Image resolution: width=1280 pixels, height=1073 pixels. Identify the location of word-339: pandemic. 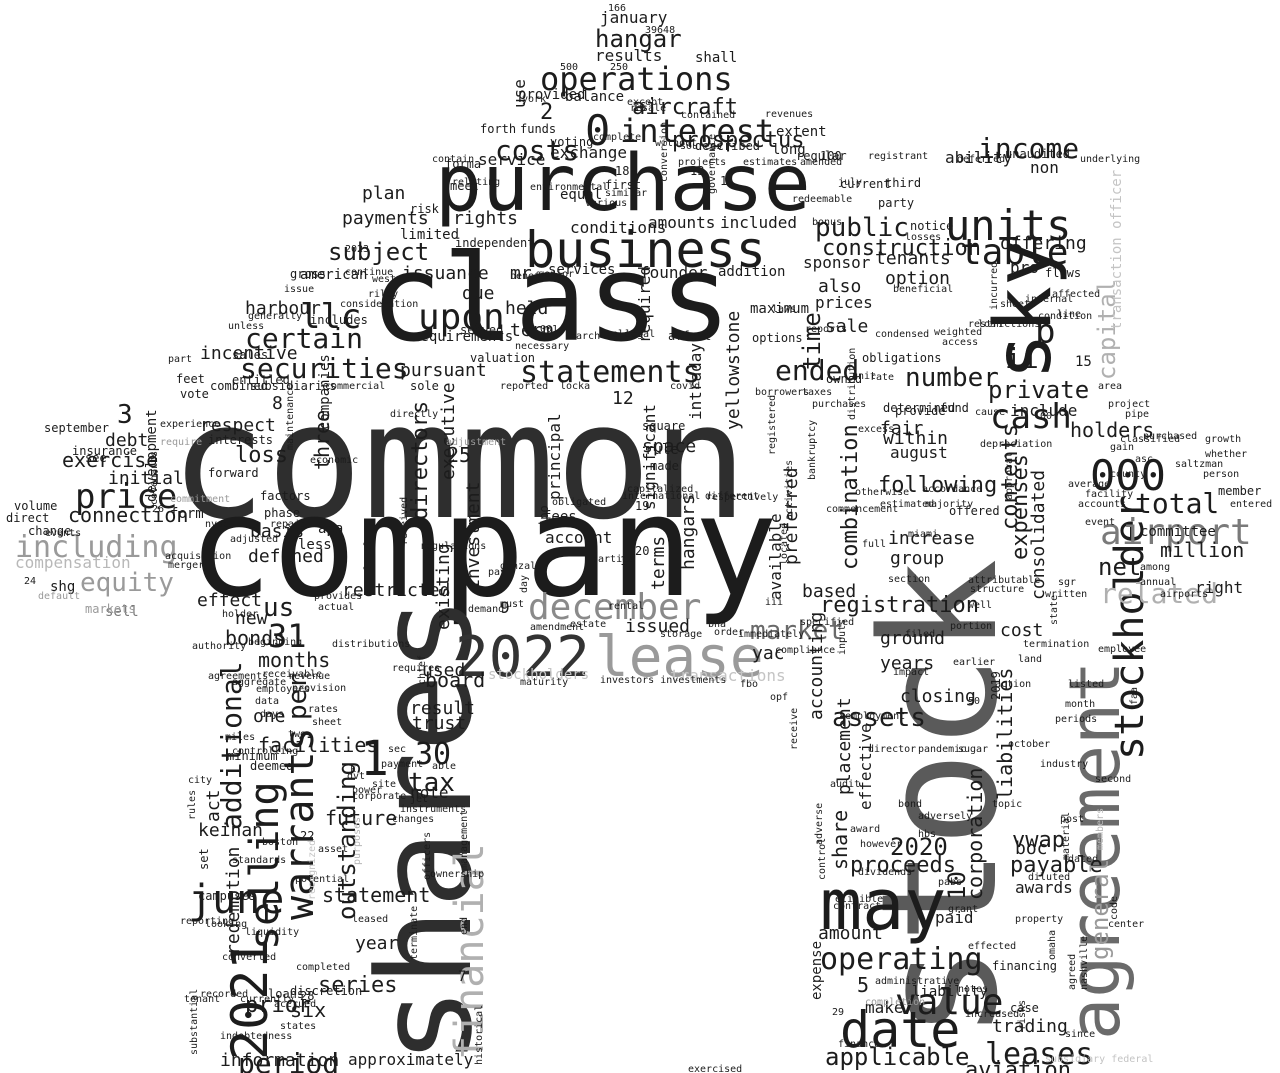
(942, 749).